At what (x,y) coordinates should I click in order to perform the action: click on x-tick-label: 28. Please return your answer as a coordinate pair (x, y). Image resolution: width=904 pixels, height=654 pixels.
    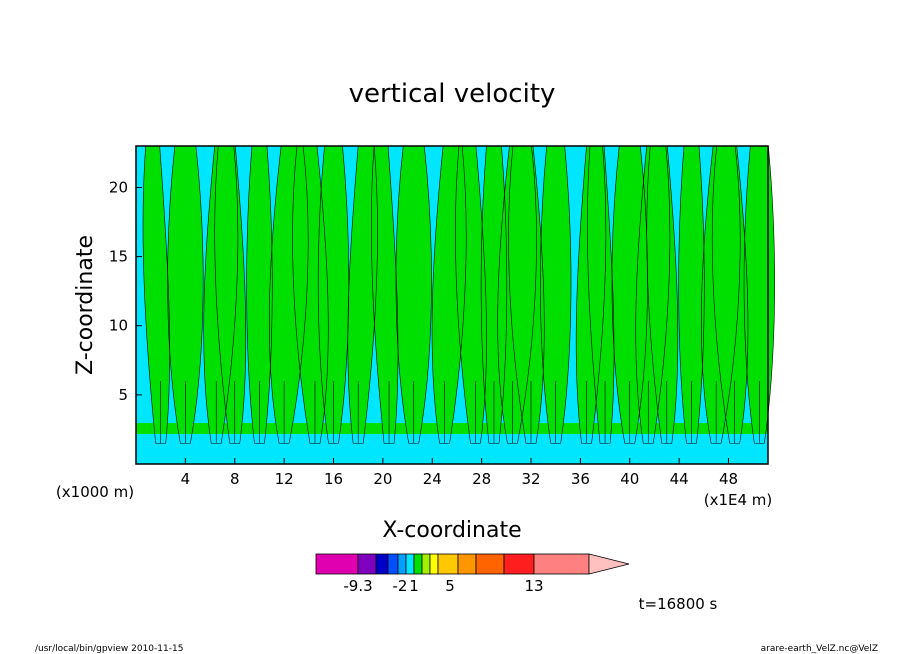
    Looking at the image, I should click on (481, 479).